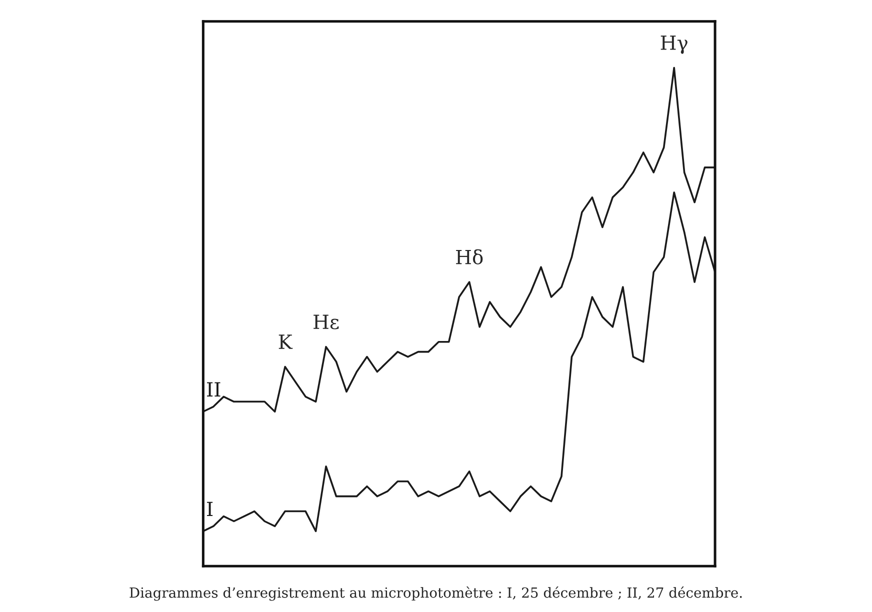 This screenshot has width=872, height=612. What do you see at coordinates (469, 256) in the screenshot?
I see `annotation: Hδ` at bounding box center [469, 256].